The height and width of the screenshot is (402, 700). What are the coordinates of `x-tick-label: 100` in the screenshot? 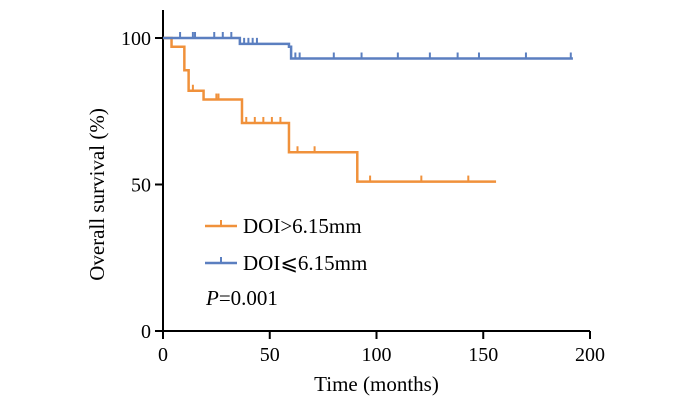 It's located at (377, 355).